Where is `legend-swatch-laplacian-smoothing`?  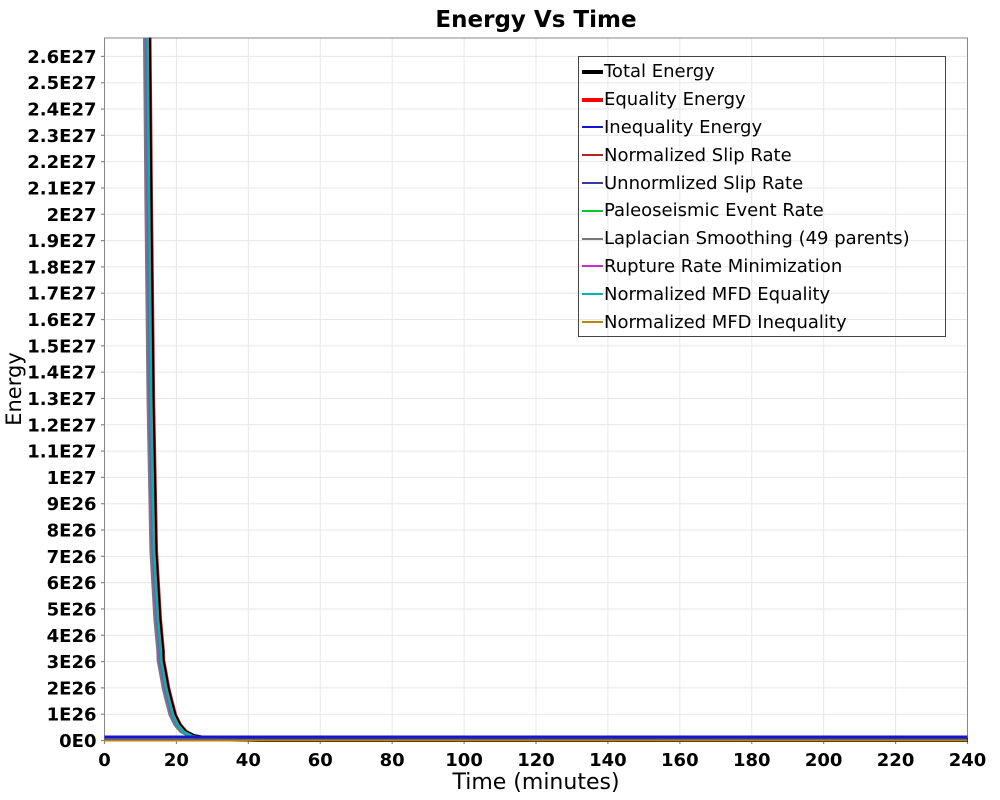
legend-swatch-laplacian-smoothing is located at coordinates (592, 238).